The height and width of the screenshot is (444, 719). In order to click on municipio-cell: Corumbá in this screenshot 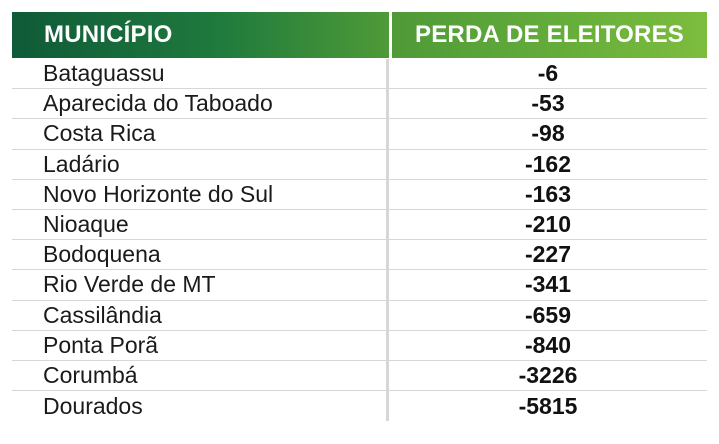, I will do `click(200, 375)`.